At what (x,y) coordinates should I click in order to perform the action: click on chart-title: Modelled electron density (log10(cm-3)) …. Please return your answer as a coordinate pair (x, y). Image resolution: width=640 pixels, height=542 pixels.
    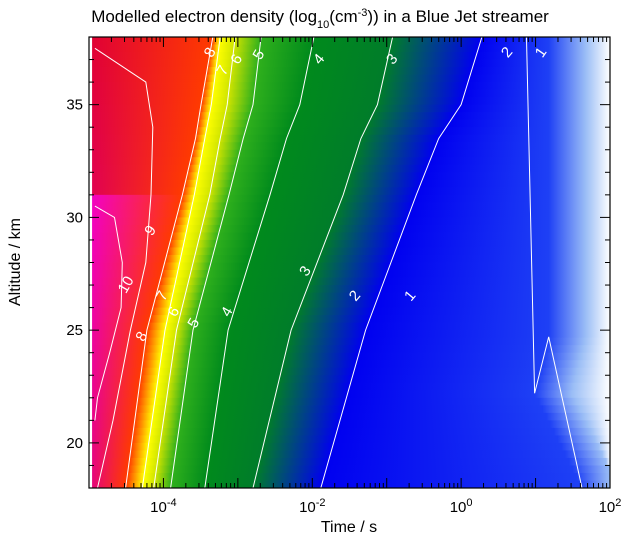
    Looking at the image, I should click on (320, 19).